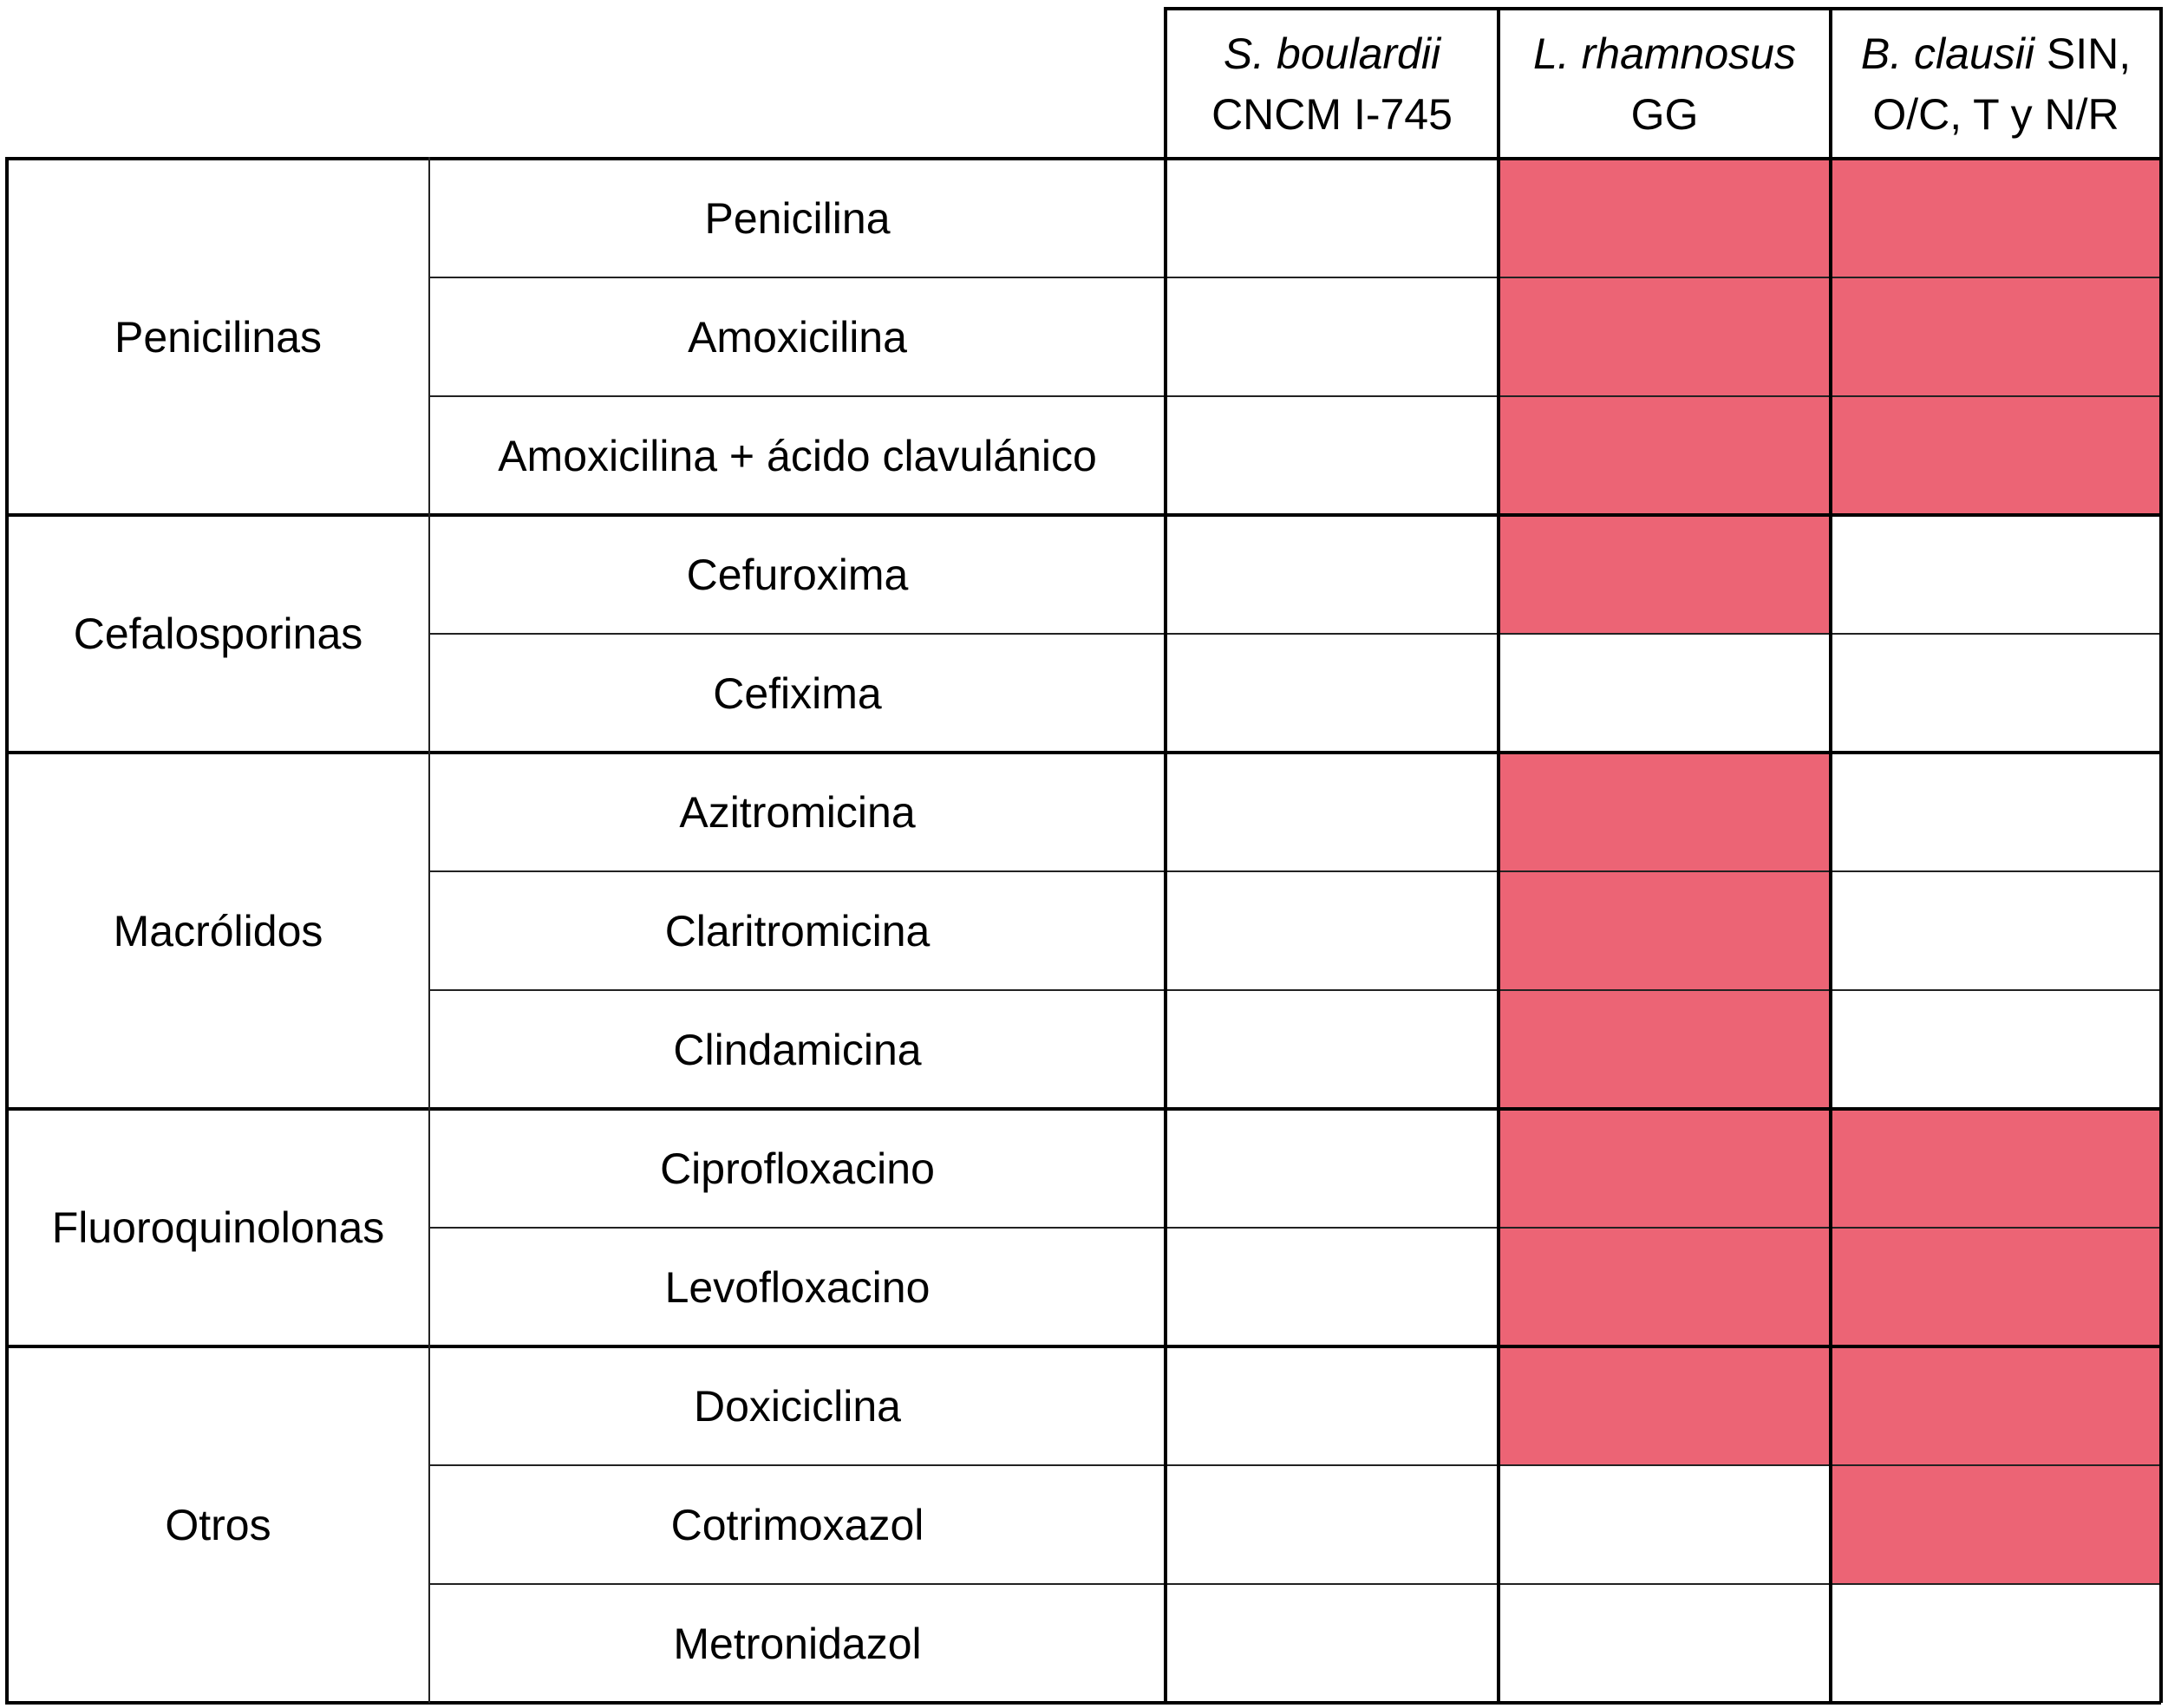 Image resolution: width=2168 pixels, height=1708 pixels. Describe the element at coordinates (218, 930) in the screenshot. I see `group-label: Macrólidos` at that location.